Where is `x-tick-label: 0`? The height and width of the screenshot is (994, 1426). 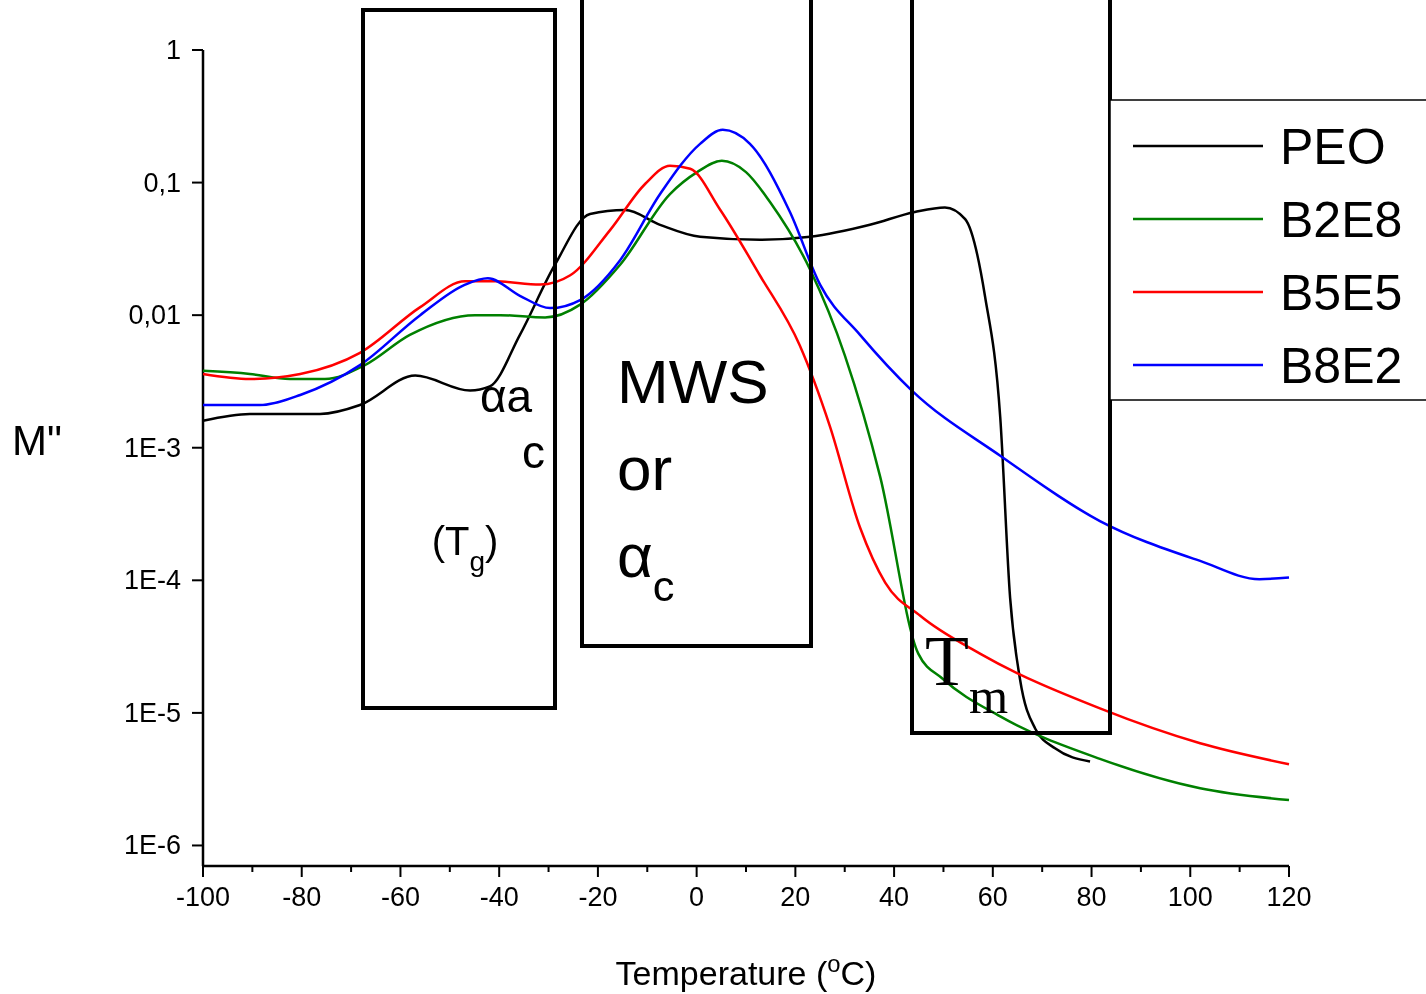 x-tick-label: 0 is located at coordinates (697, 897).